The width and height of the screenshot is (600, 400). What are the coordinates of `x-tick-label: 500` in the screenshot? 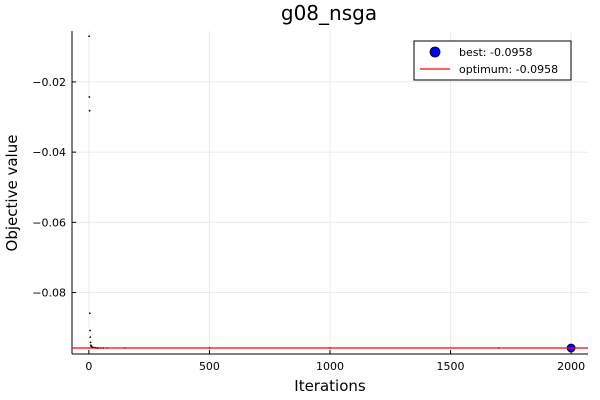 It's located at (209, 366).